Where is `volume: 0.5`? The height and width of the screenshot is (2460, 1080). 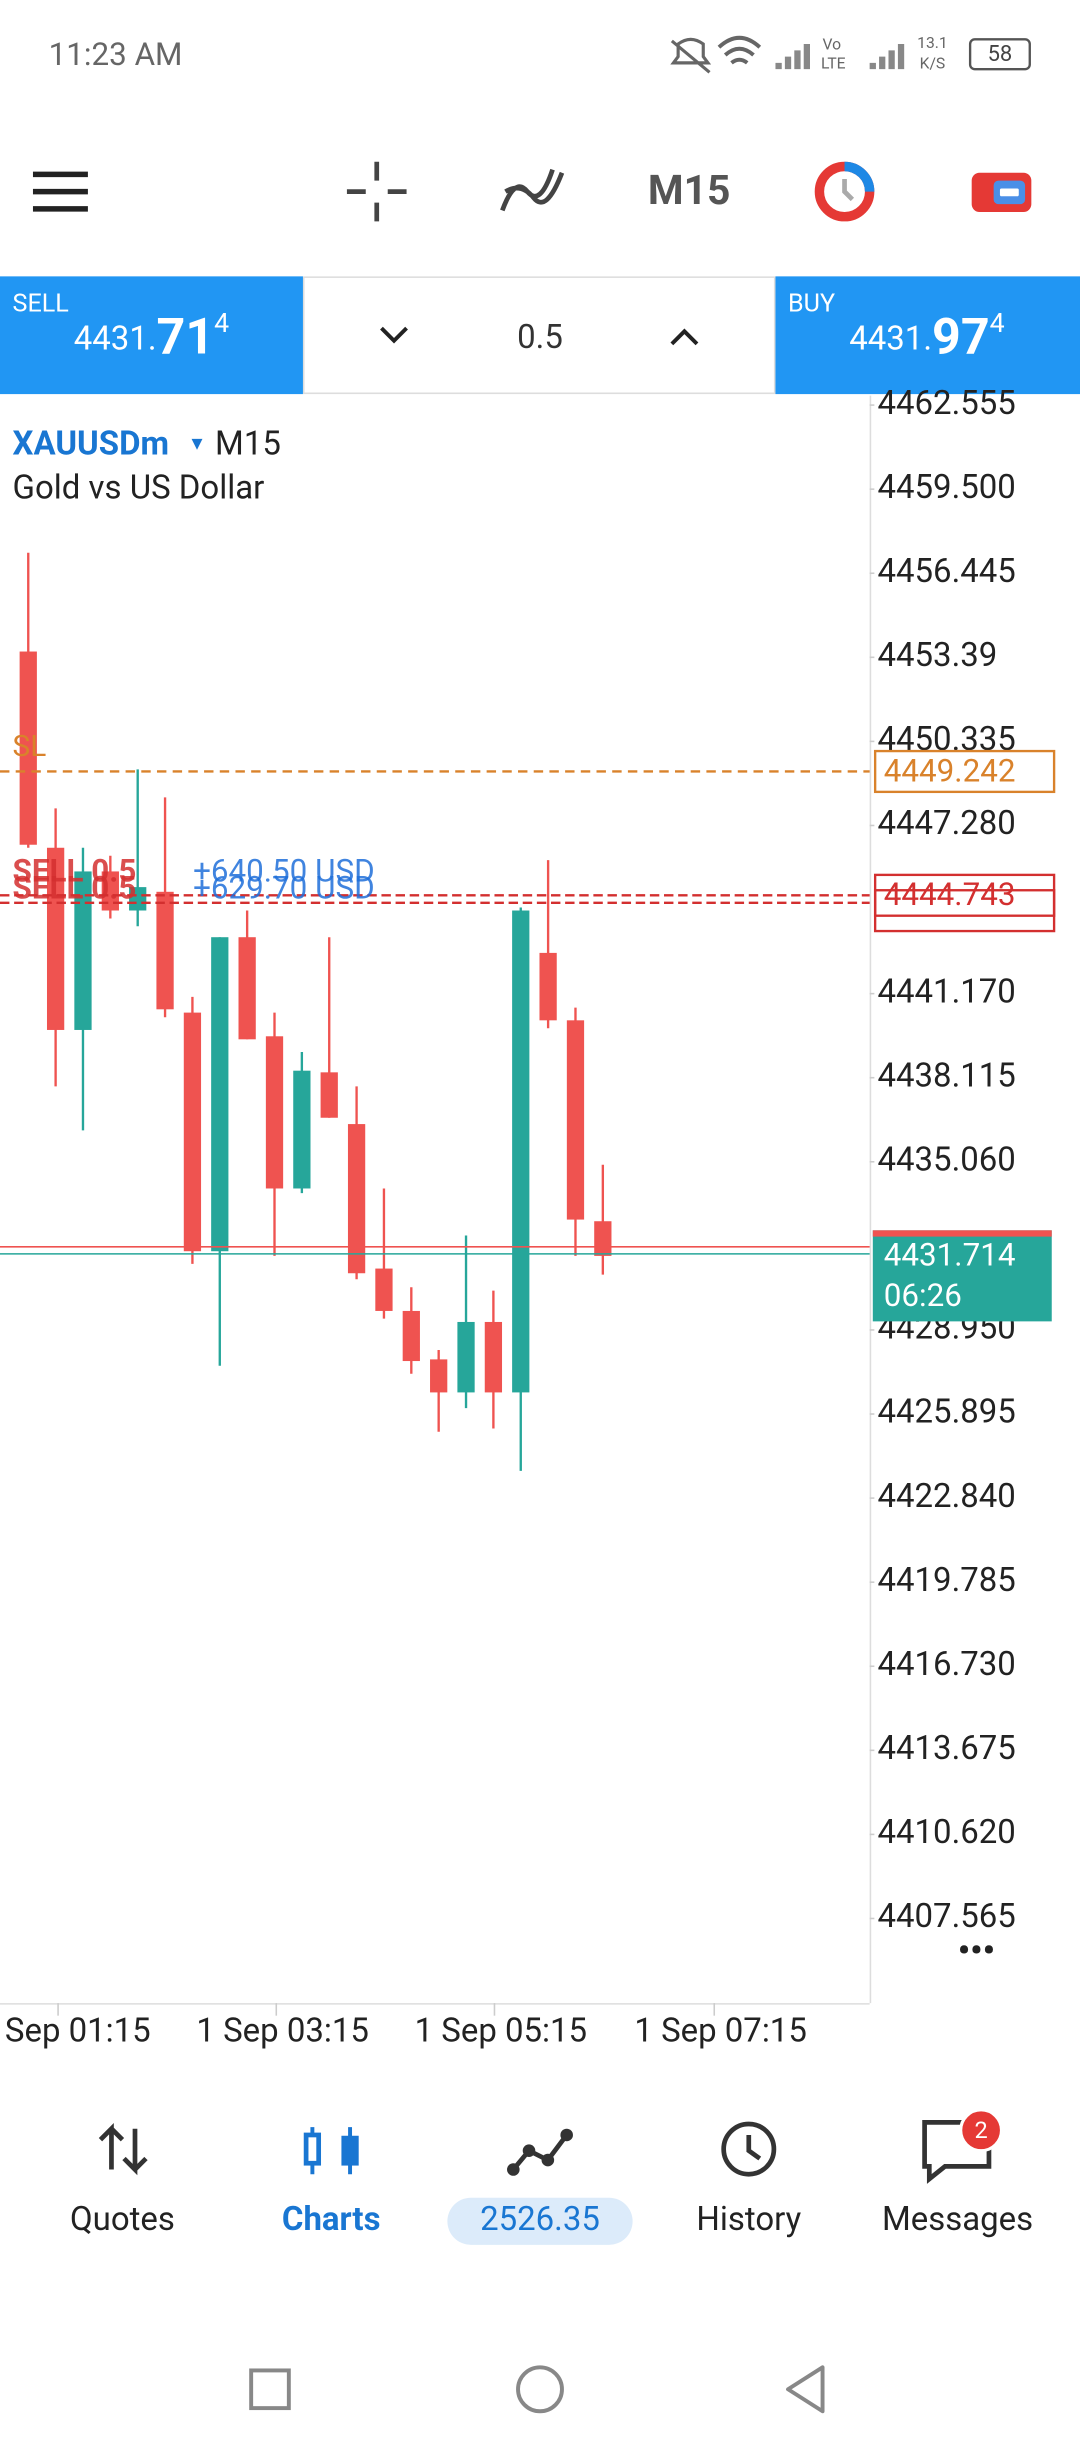
volume: 0.5 is located at coordinates (540, 337).